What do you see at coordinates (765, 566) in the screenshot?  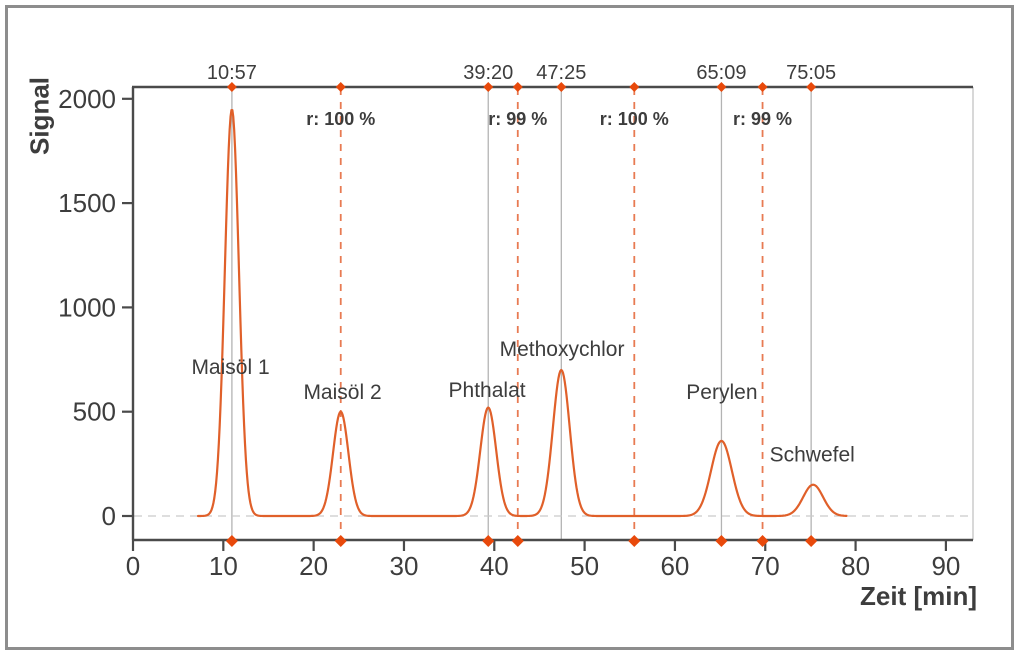 I see `x-tick-label: 70` at bounding box center [765, 566].